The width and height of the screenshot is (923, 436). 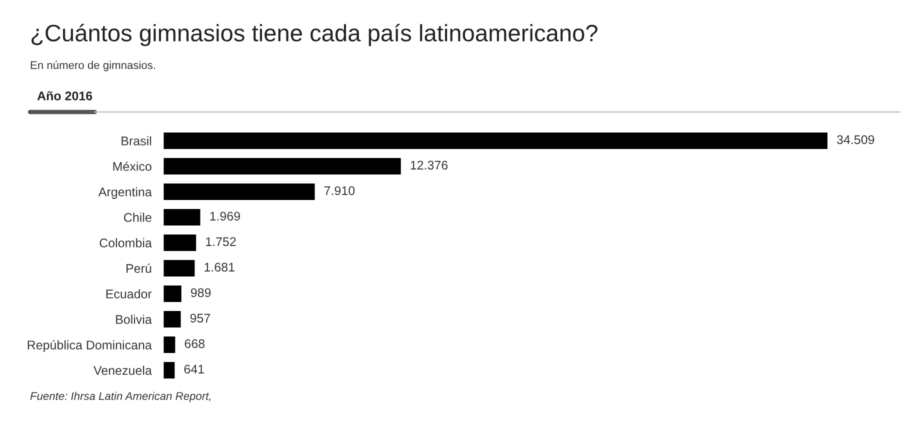 What do you see at coordinates (221, 241) in the screenshot?
I see `data-label: 1.752` at bounding box center [221, 241].